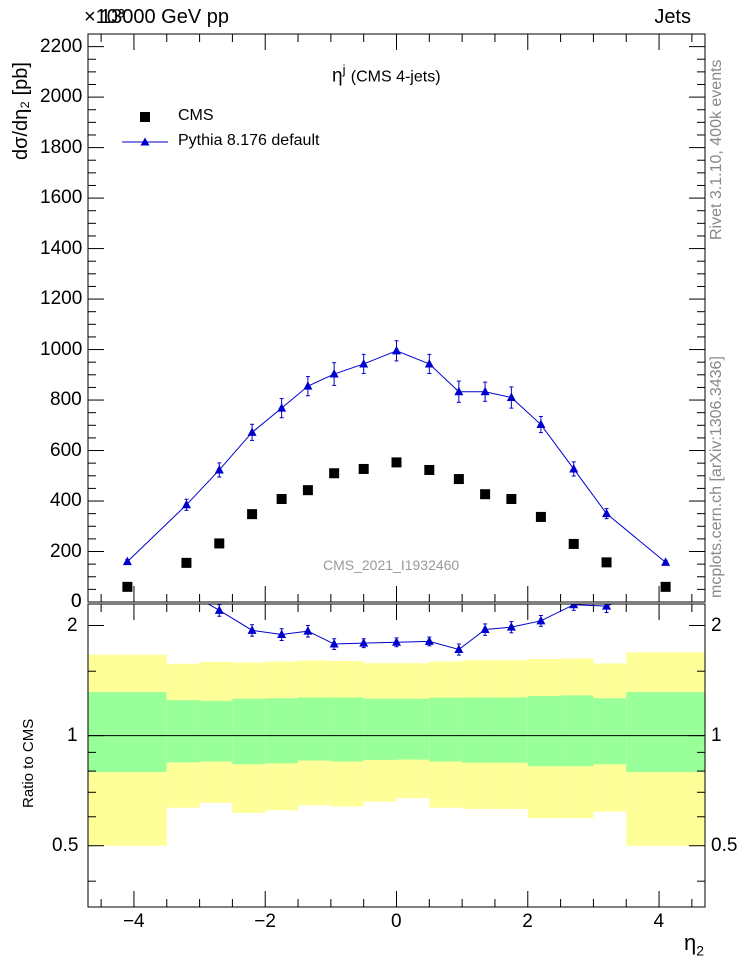 This screenshot has height=972, width=746. I want to click on main-y-axis-title: dσ/dη₂ [pb], so click(21, 111).